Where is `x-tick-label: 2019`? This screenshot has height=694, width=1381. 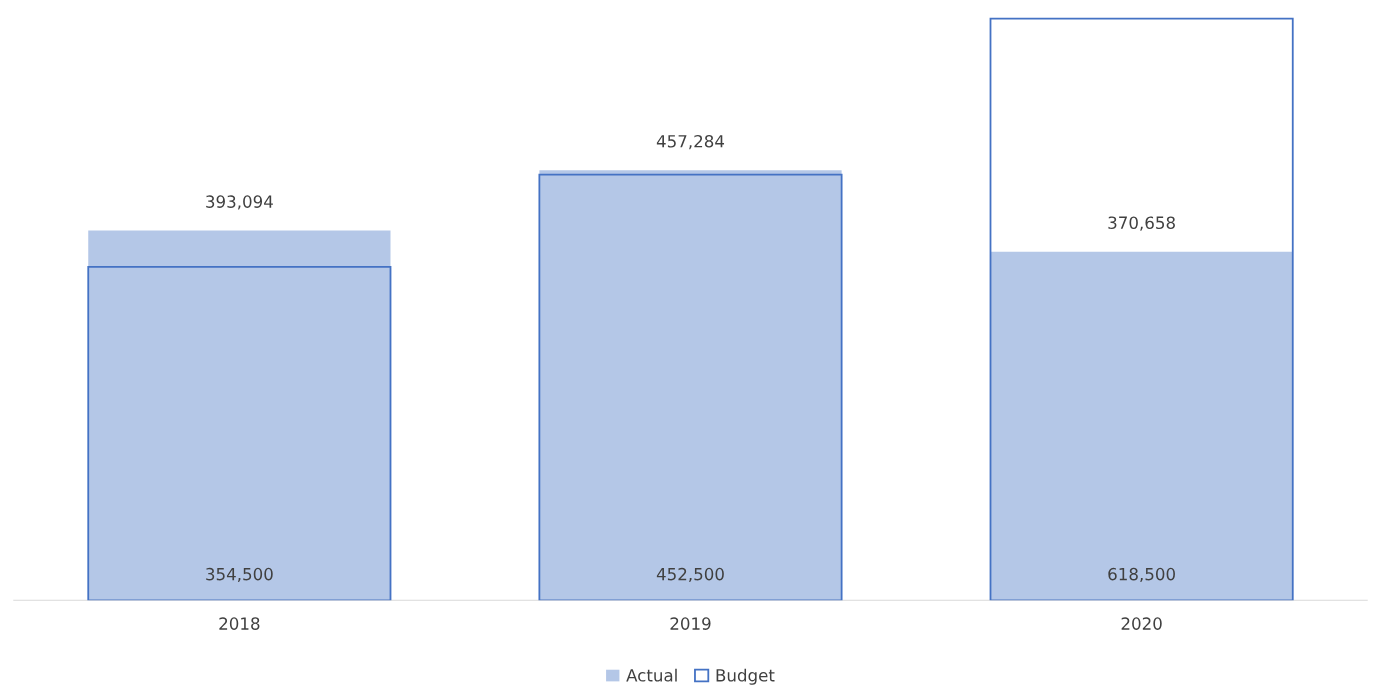
x-tick-label: 2019 is located at coordinates (690, 623).